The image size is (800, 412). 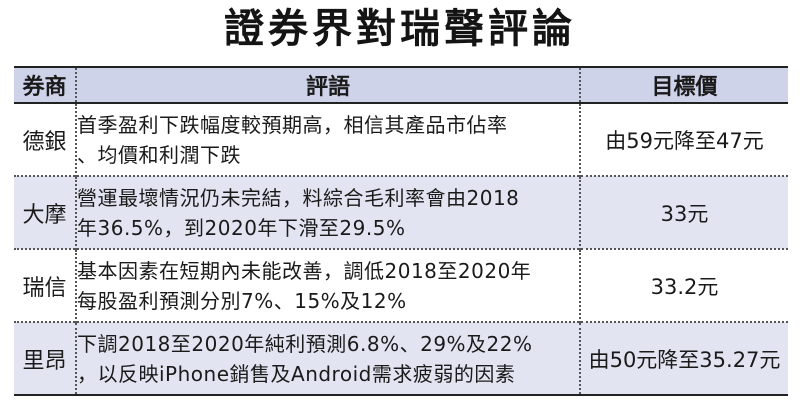 What do you see at coordinates (45, 85) in the screenshot?
I see `header-broker: 券商` at bounding box center [45, 85].